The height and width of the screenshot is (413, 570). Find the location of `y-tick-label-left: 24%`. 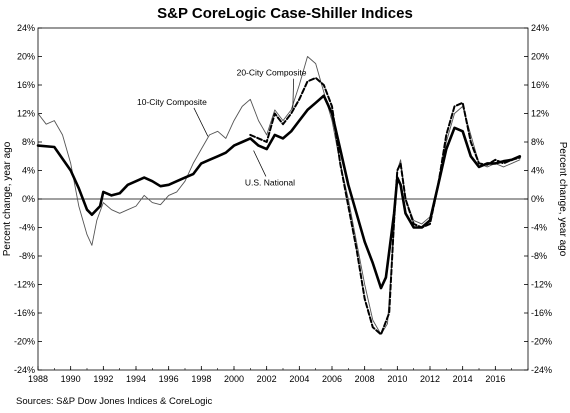

y-tick-label-left: 24% is located at coordinates (26, 28).